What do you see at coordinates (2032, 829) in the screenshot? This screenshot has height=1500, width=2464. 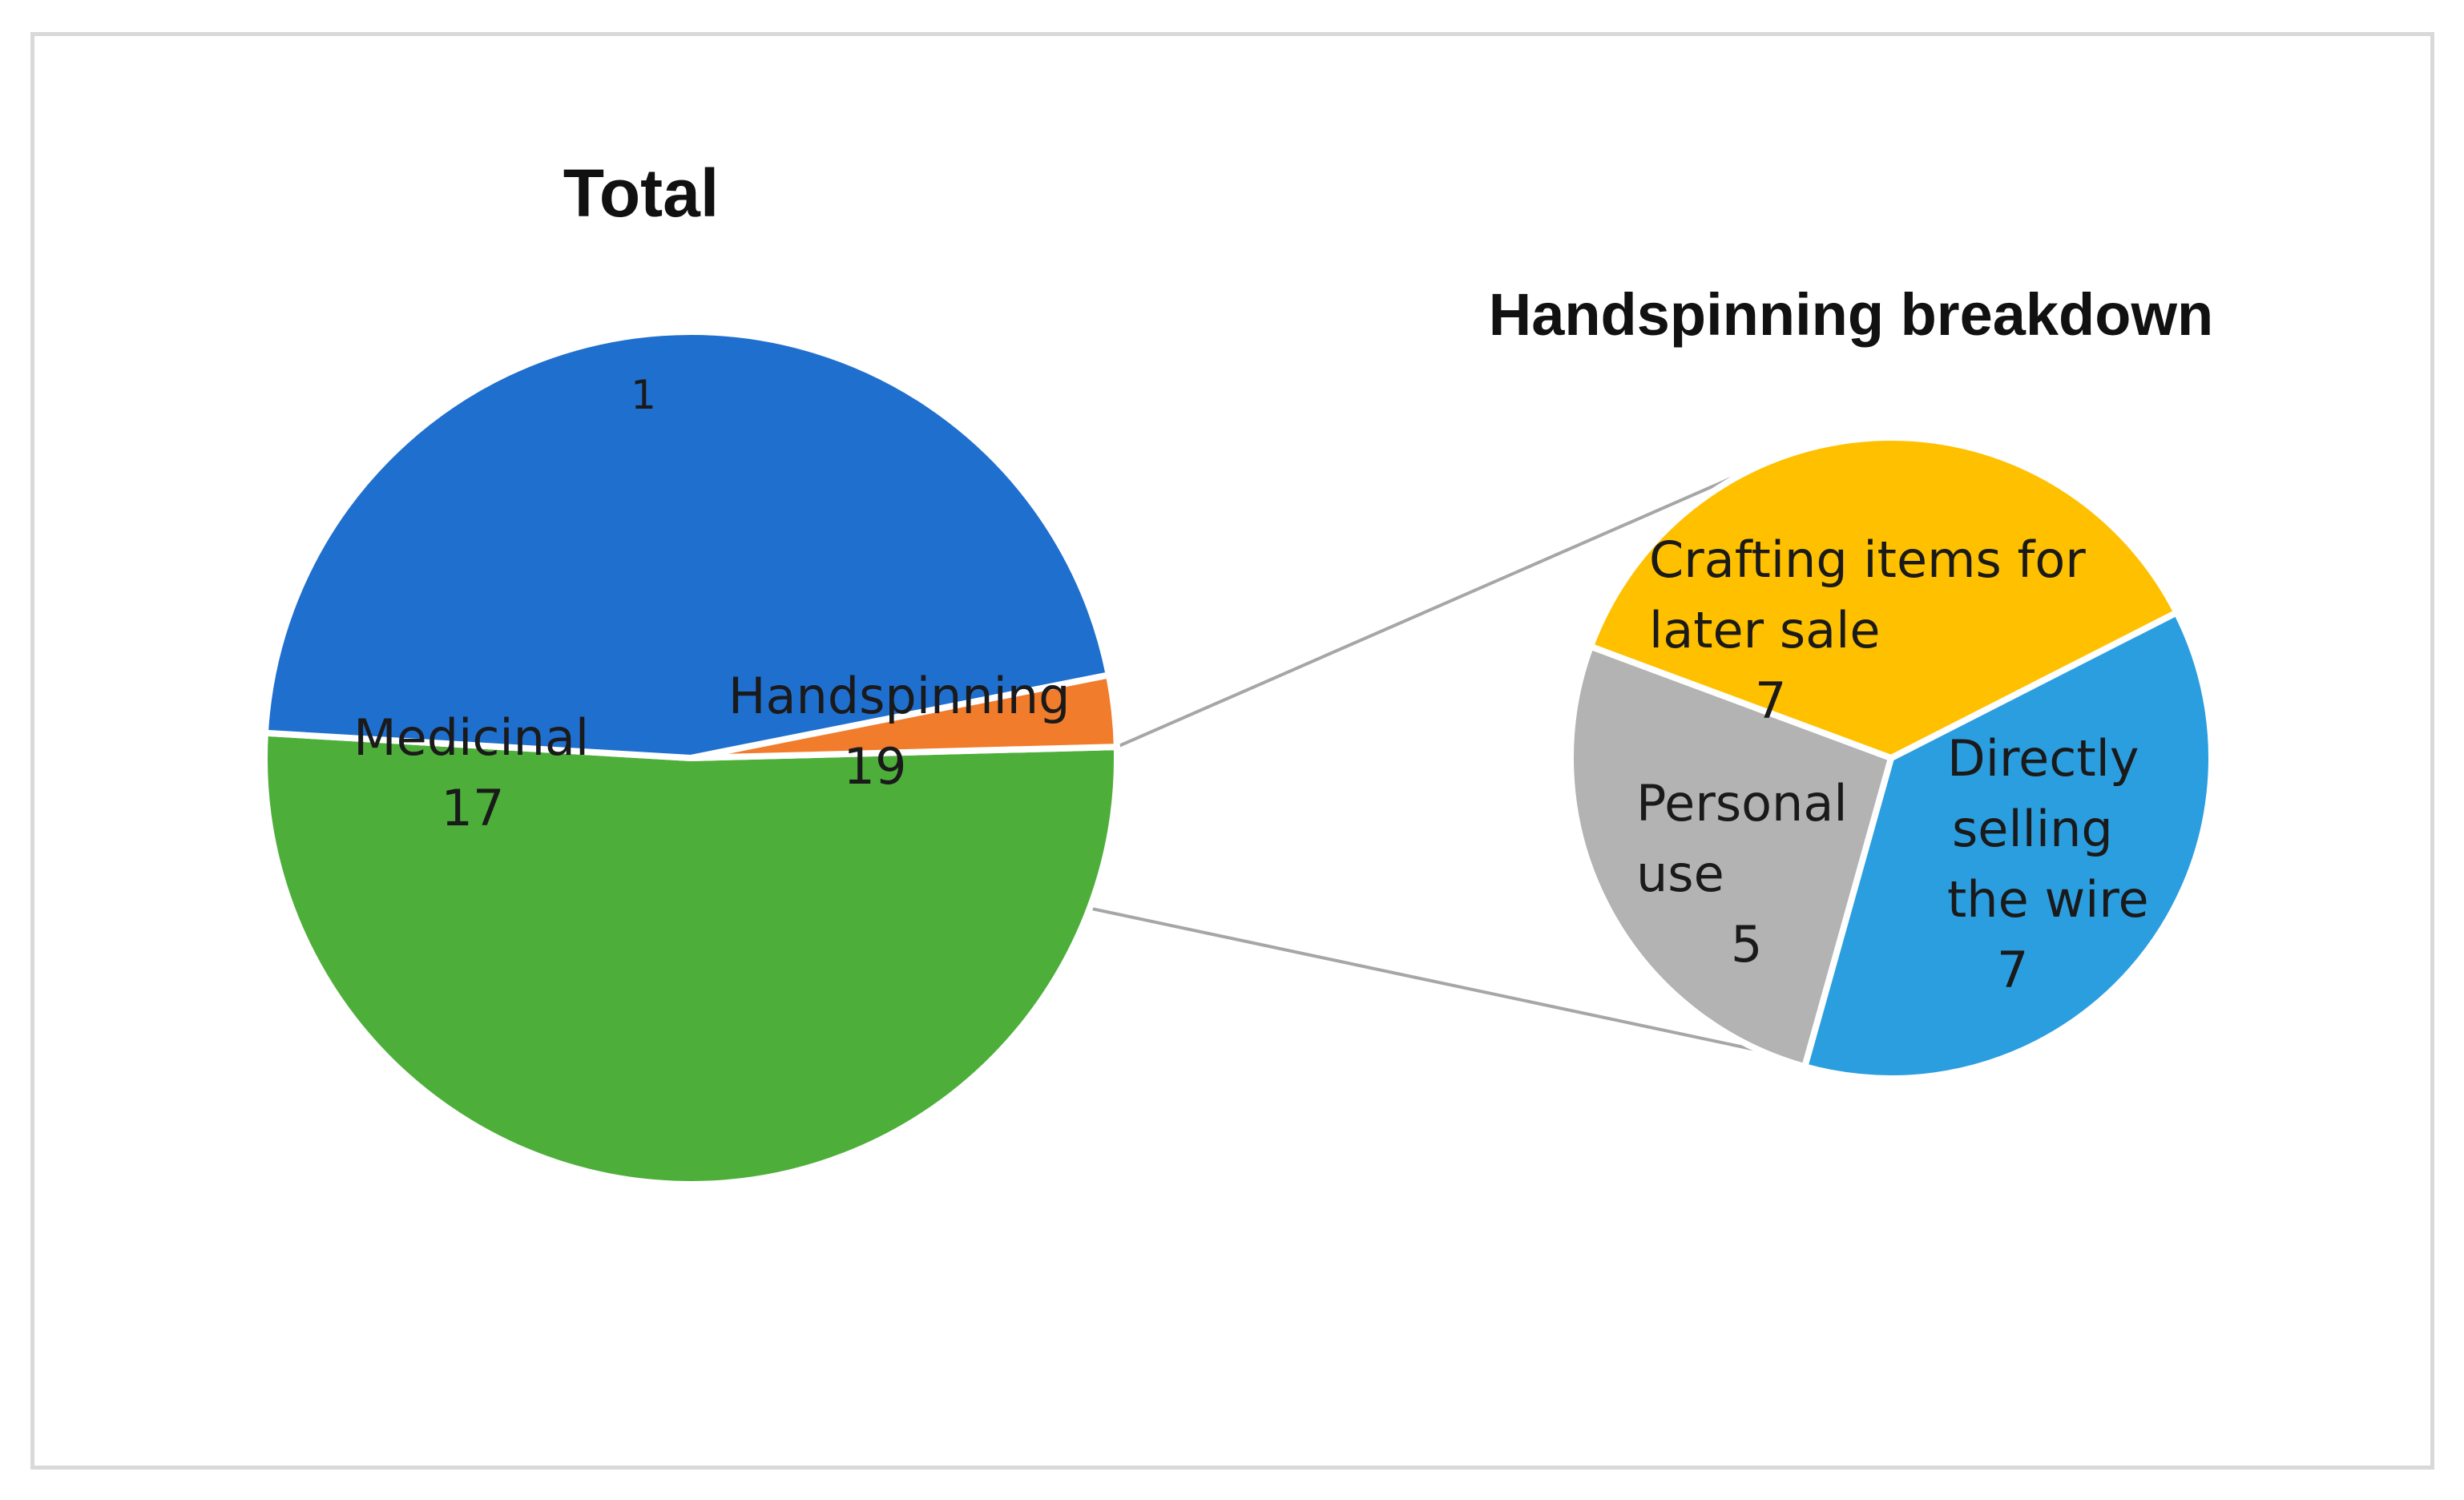 I see `slice-label-directly-line2: selling` at bounding box center [2032, 829].